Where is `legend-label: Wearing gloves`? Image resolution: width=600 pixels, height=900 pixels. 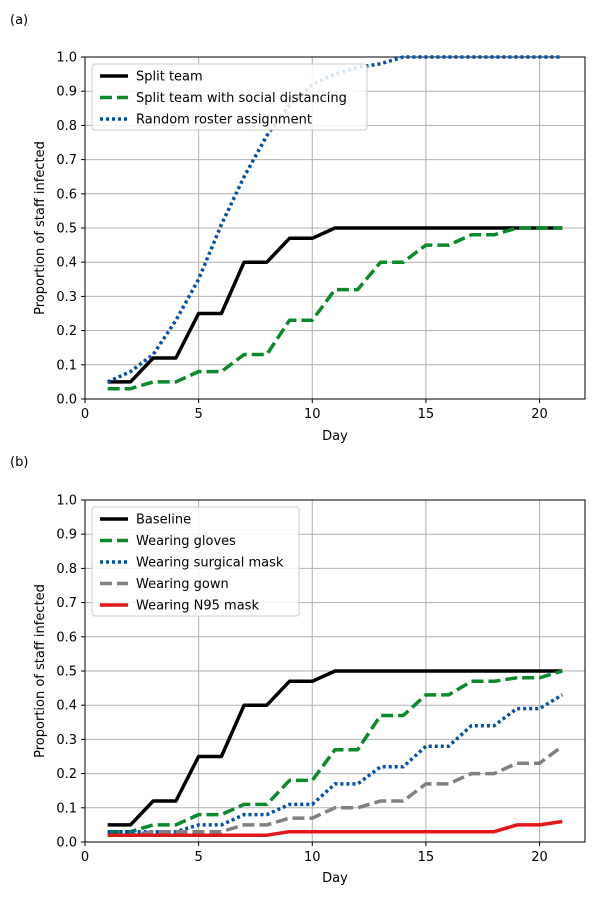
legend-label: Wearing gloves is located at coordinates (186, 541).